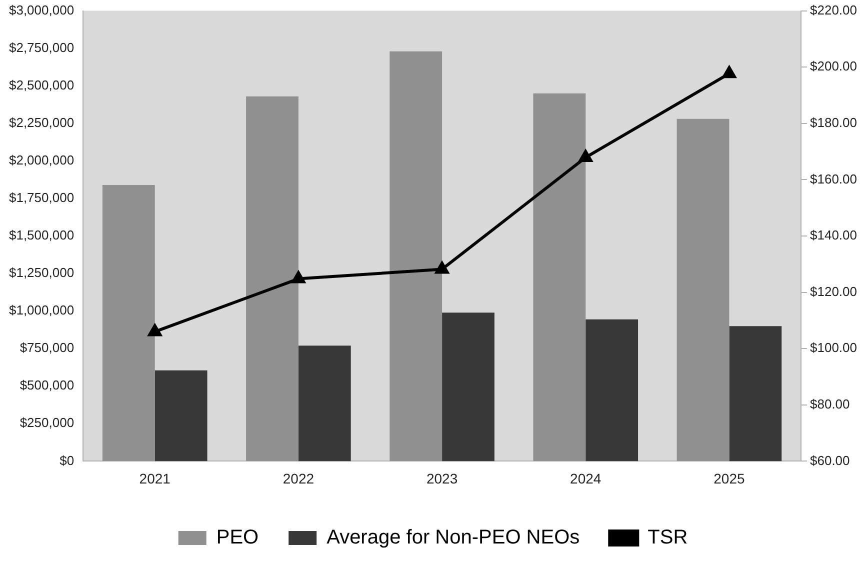 This screenshot has width=868, height=562. Describe the element at coordinates (298, 478) in the screenshot. I see `x-tick-label: 2022` at that location.